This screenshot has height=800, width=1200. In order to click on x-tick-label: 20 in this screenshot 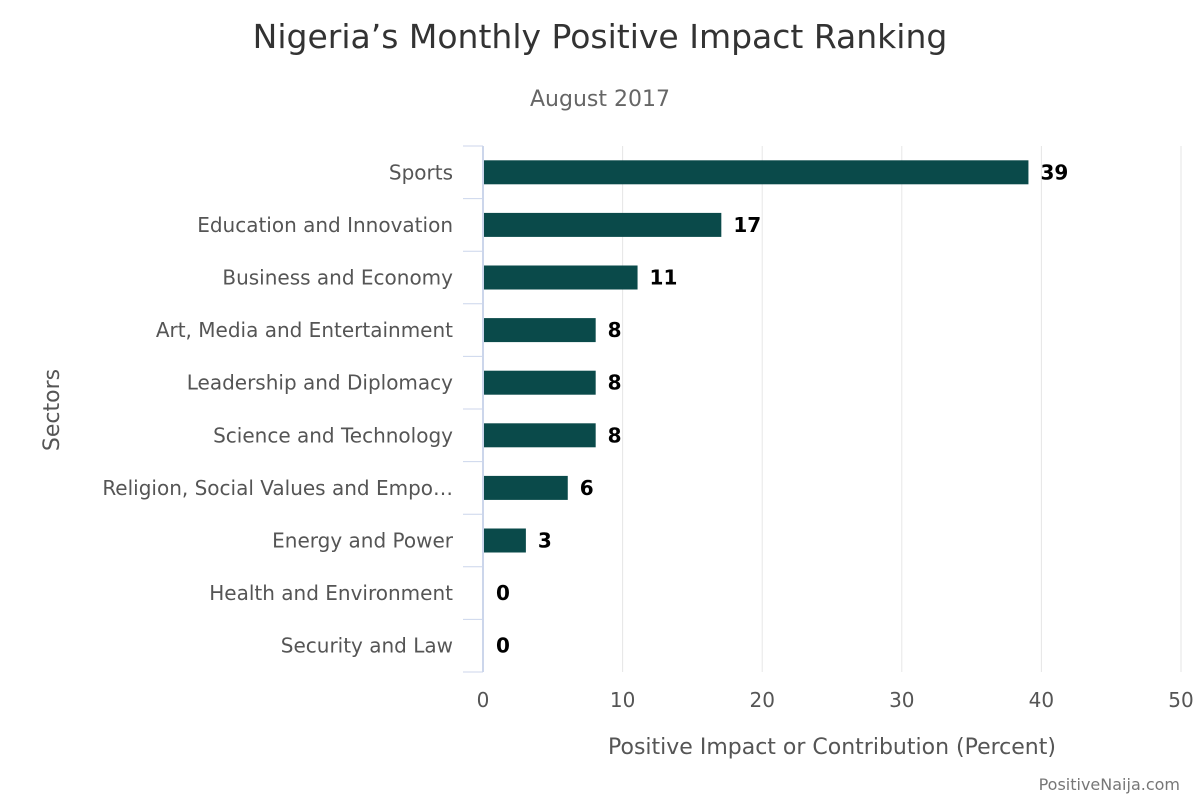, I will do `click(761, 700)`.